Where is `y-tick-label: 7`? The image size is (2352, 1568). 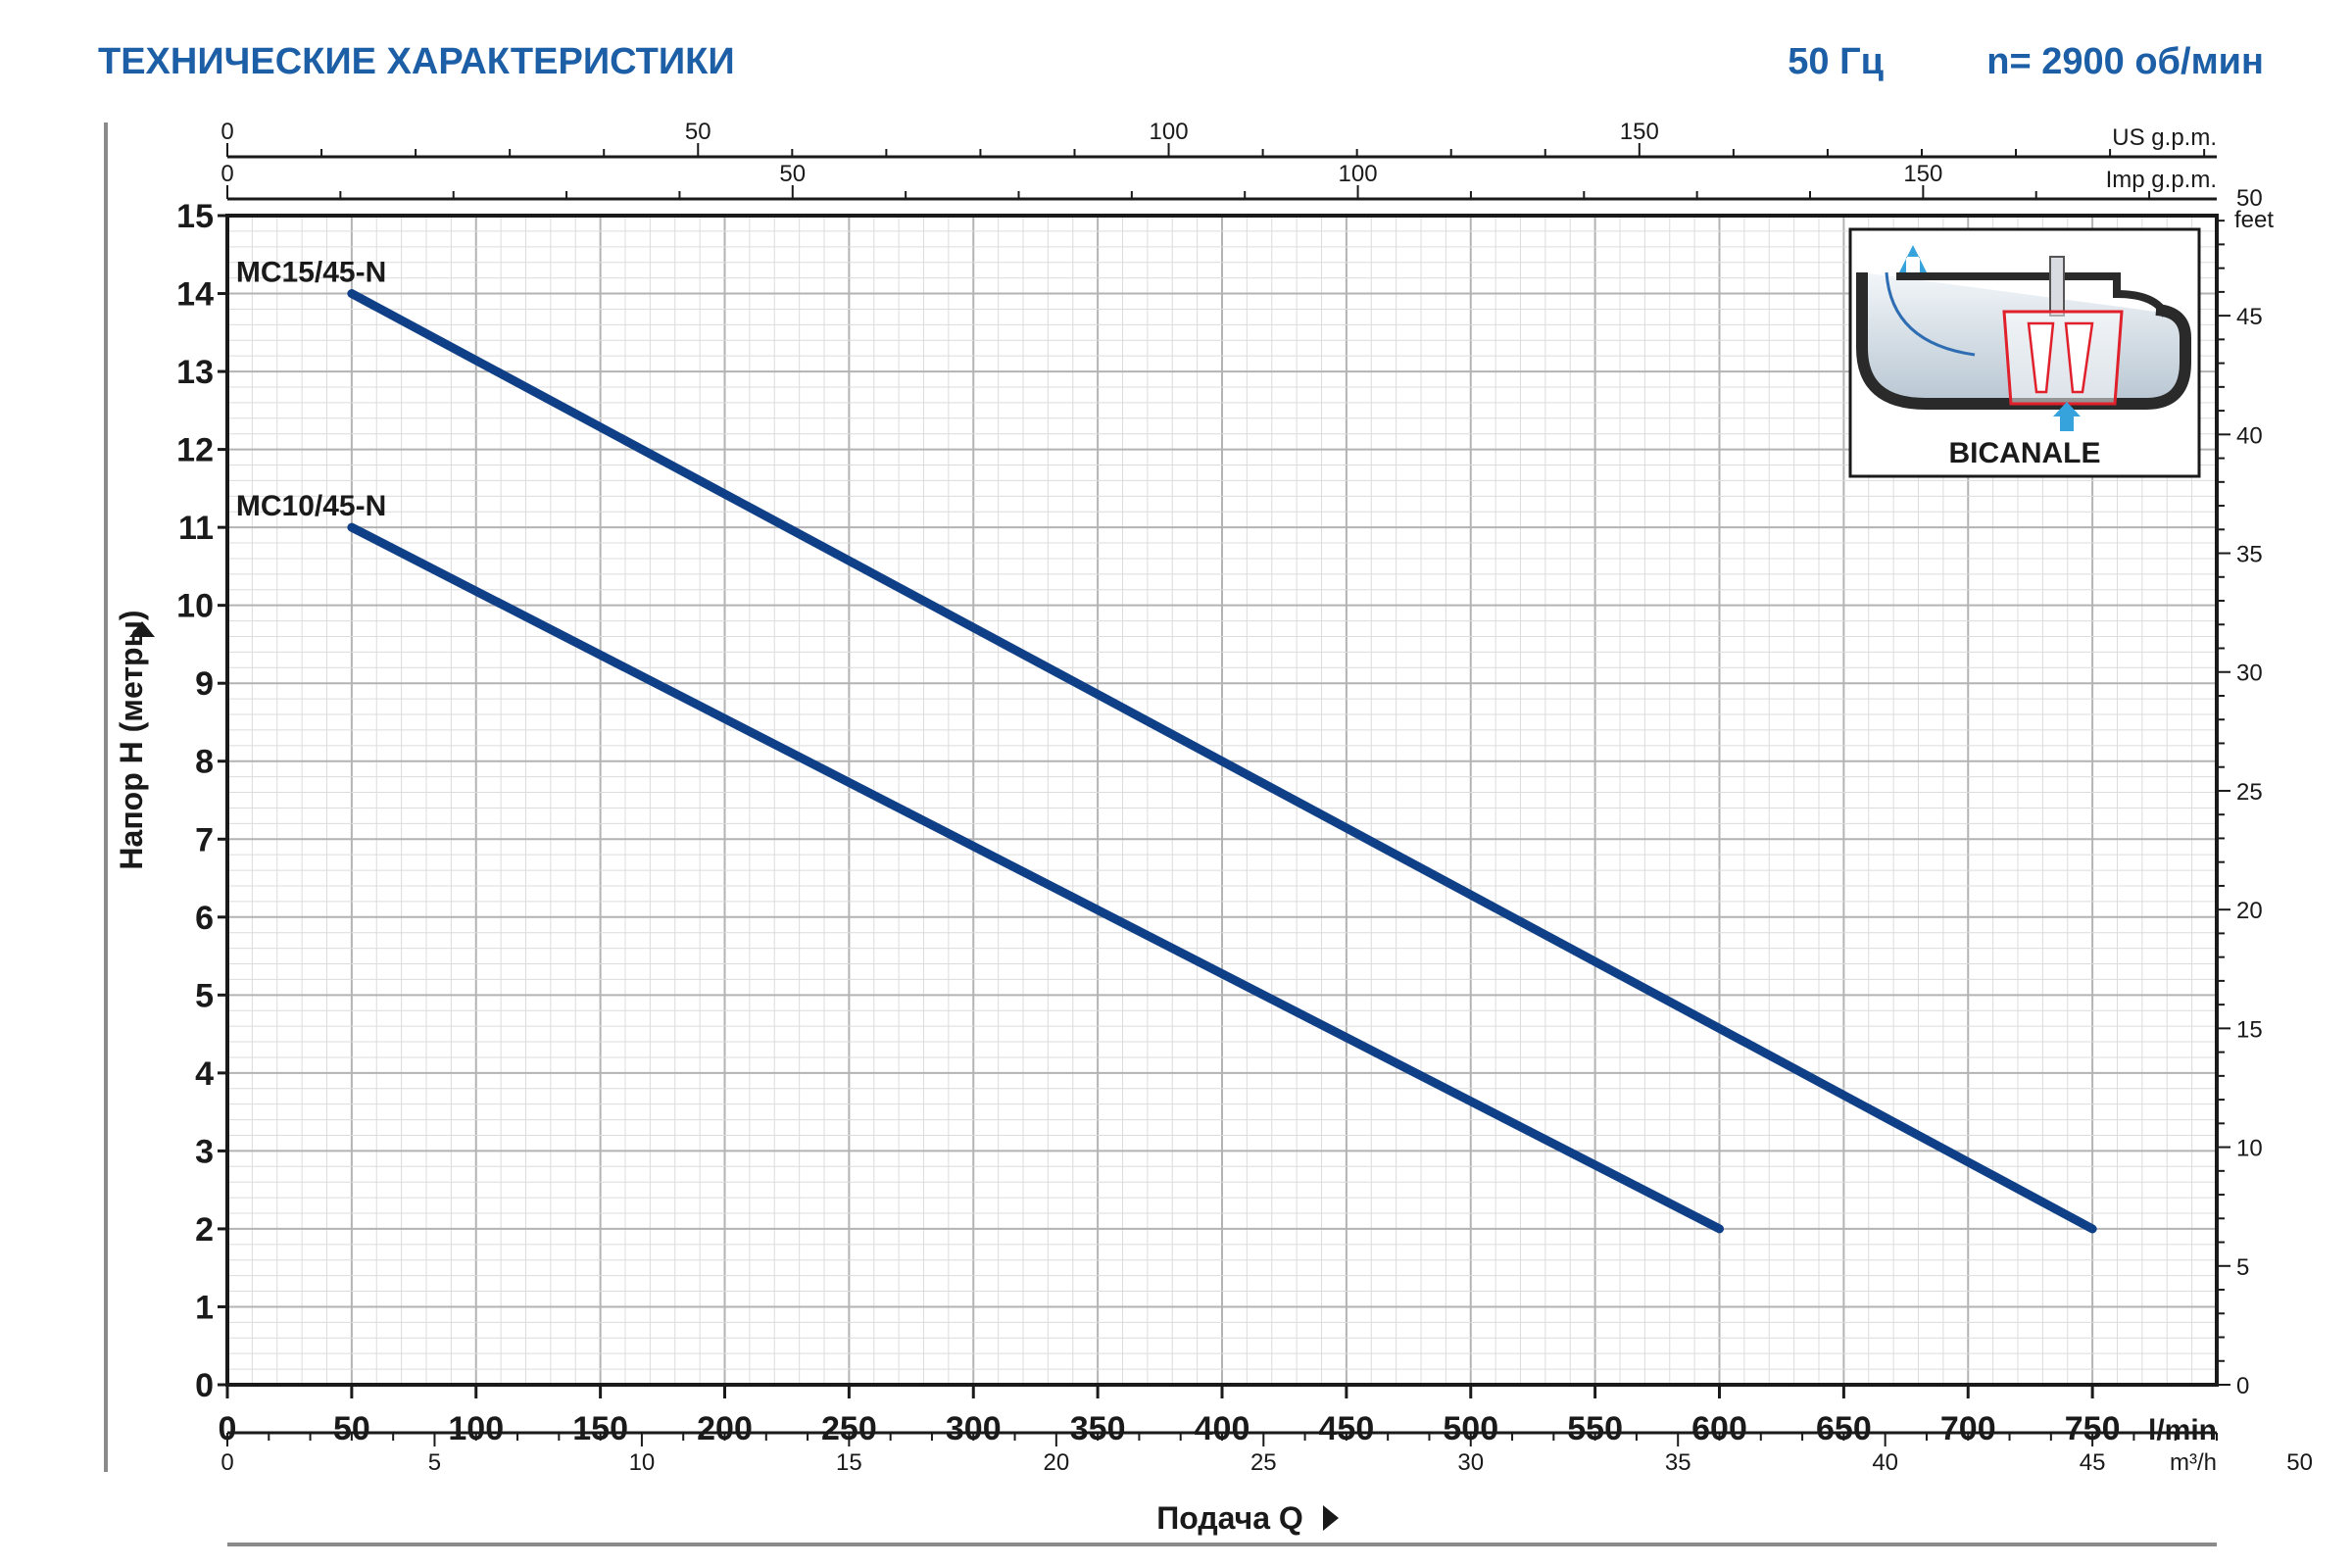 y-tick-label: 7 is located at coordinates (204, 839).